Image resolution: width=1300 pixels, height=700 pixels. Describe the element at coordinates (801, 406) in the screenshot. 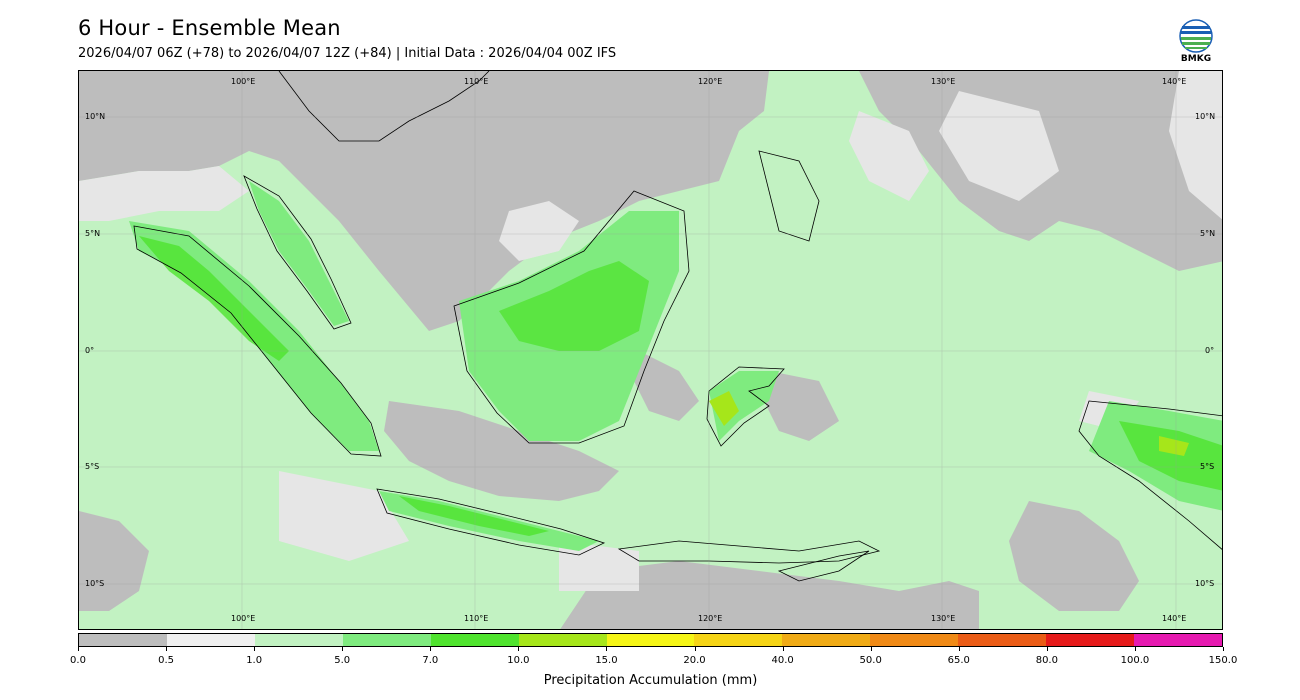

I see `dry-area-banda` at that location.